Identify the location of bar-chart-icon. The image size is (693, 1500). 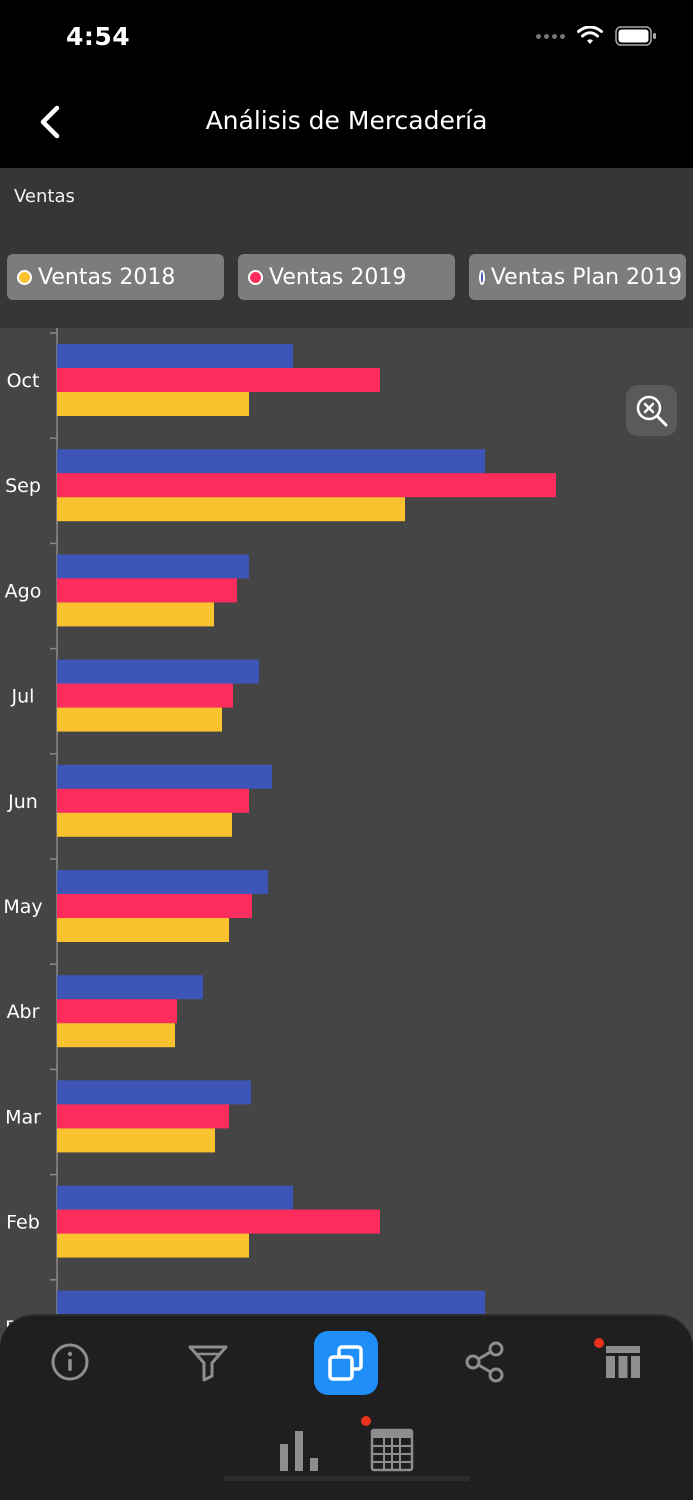
(299, 1451).